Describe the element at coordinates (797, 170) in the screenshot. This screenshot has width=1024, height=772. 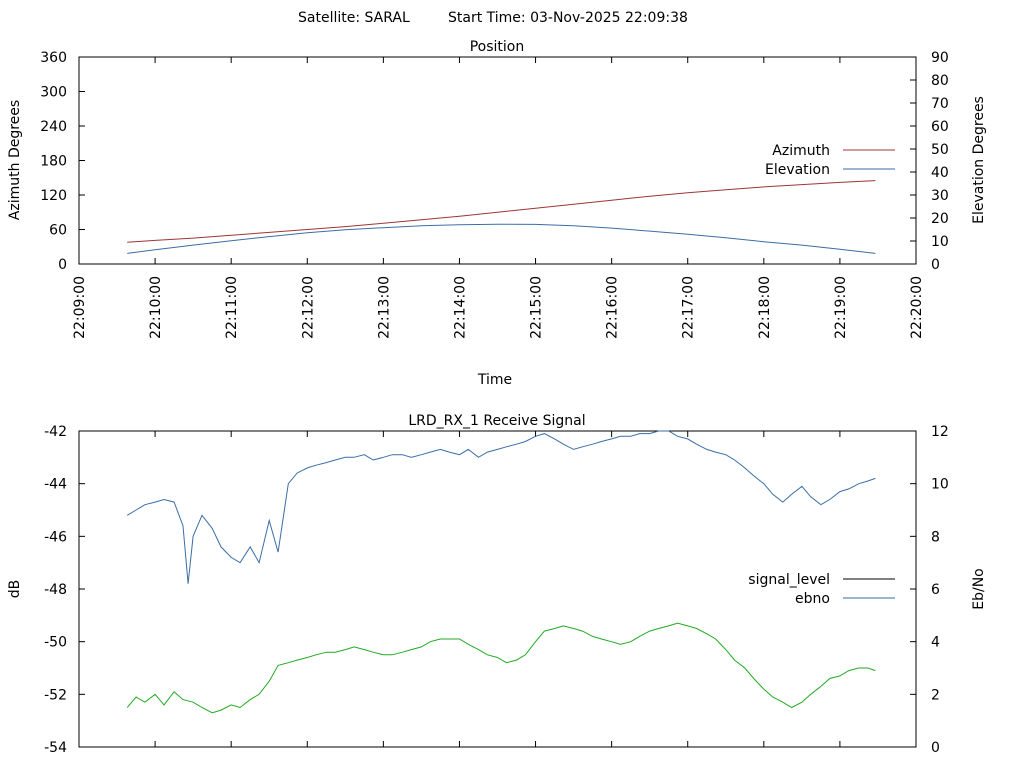
I see `position-legend-label: Elevation` at that location.